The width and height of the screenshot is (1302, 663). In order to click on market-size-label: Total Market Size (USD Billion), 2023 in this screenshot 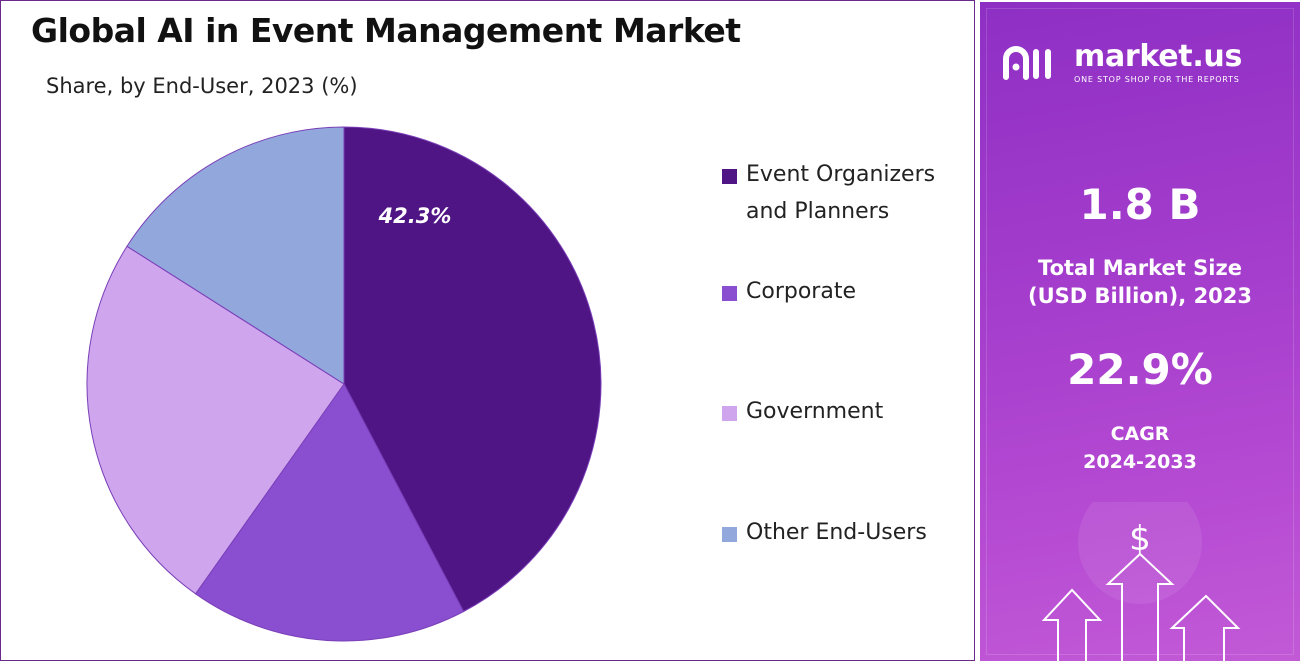, I will do `click(1140, 282)`.